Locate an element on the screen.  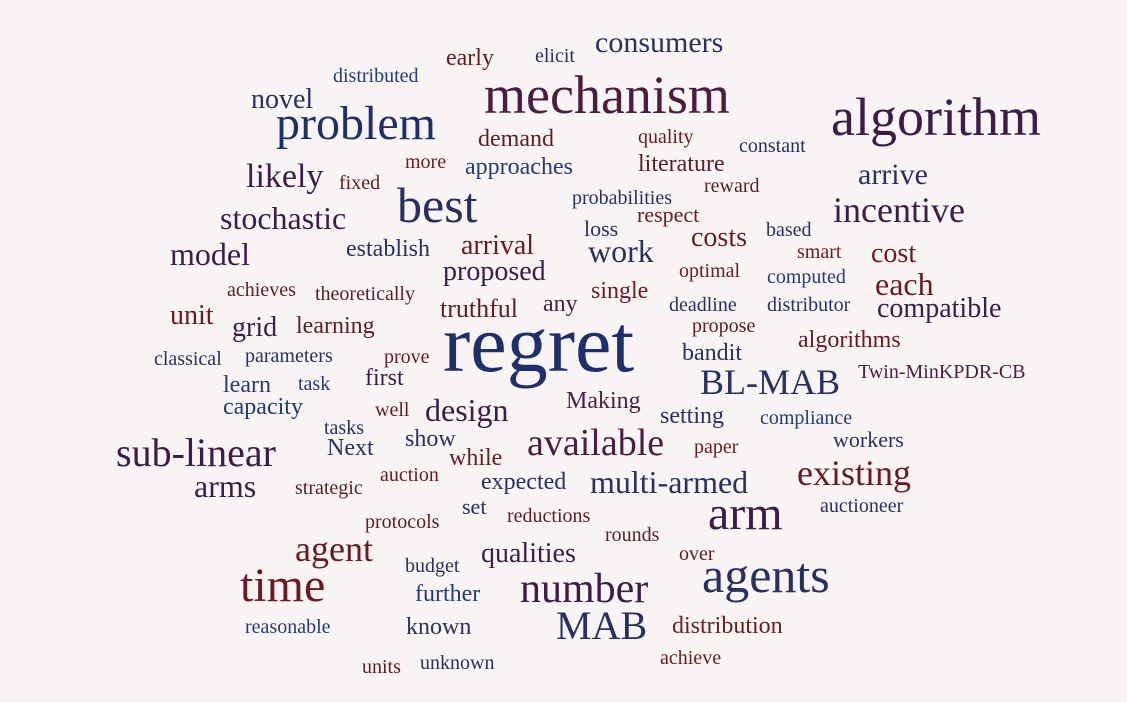
word-establish: establish is located at coordinates (388, 249).